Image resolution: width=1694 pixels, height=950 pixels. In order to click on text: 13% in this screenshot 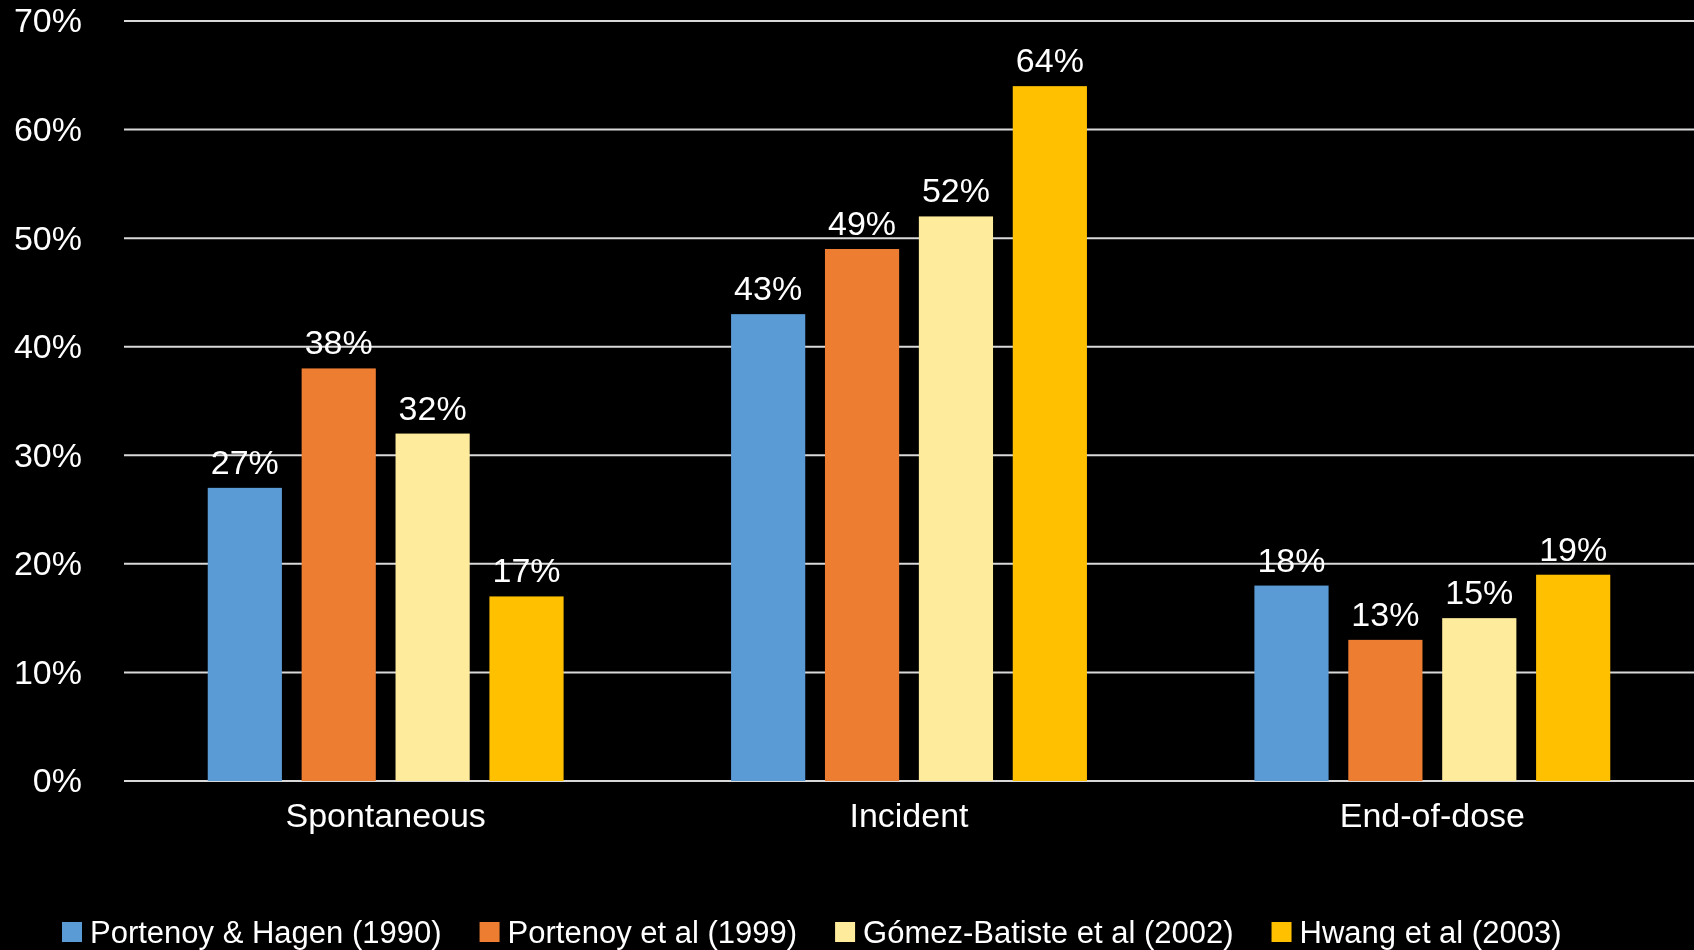, I will do `click(1385, 613)`.